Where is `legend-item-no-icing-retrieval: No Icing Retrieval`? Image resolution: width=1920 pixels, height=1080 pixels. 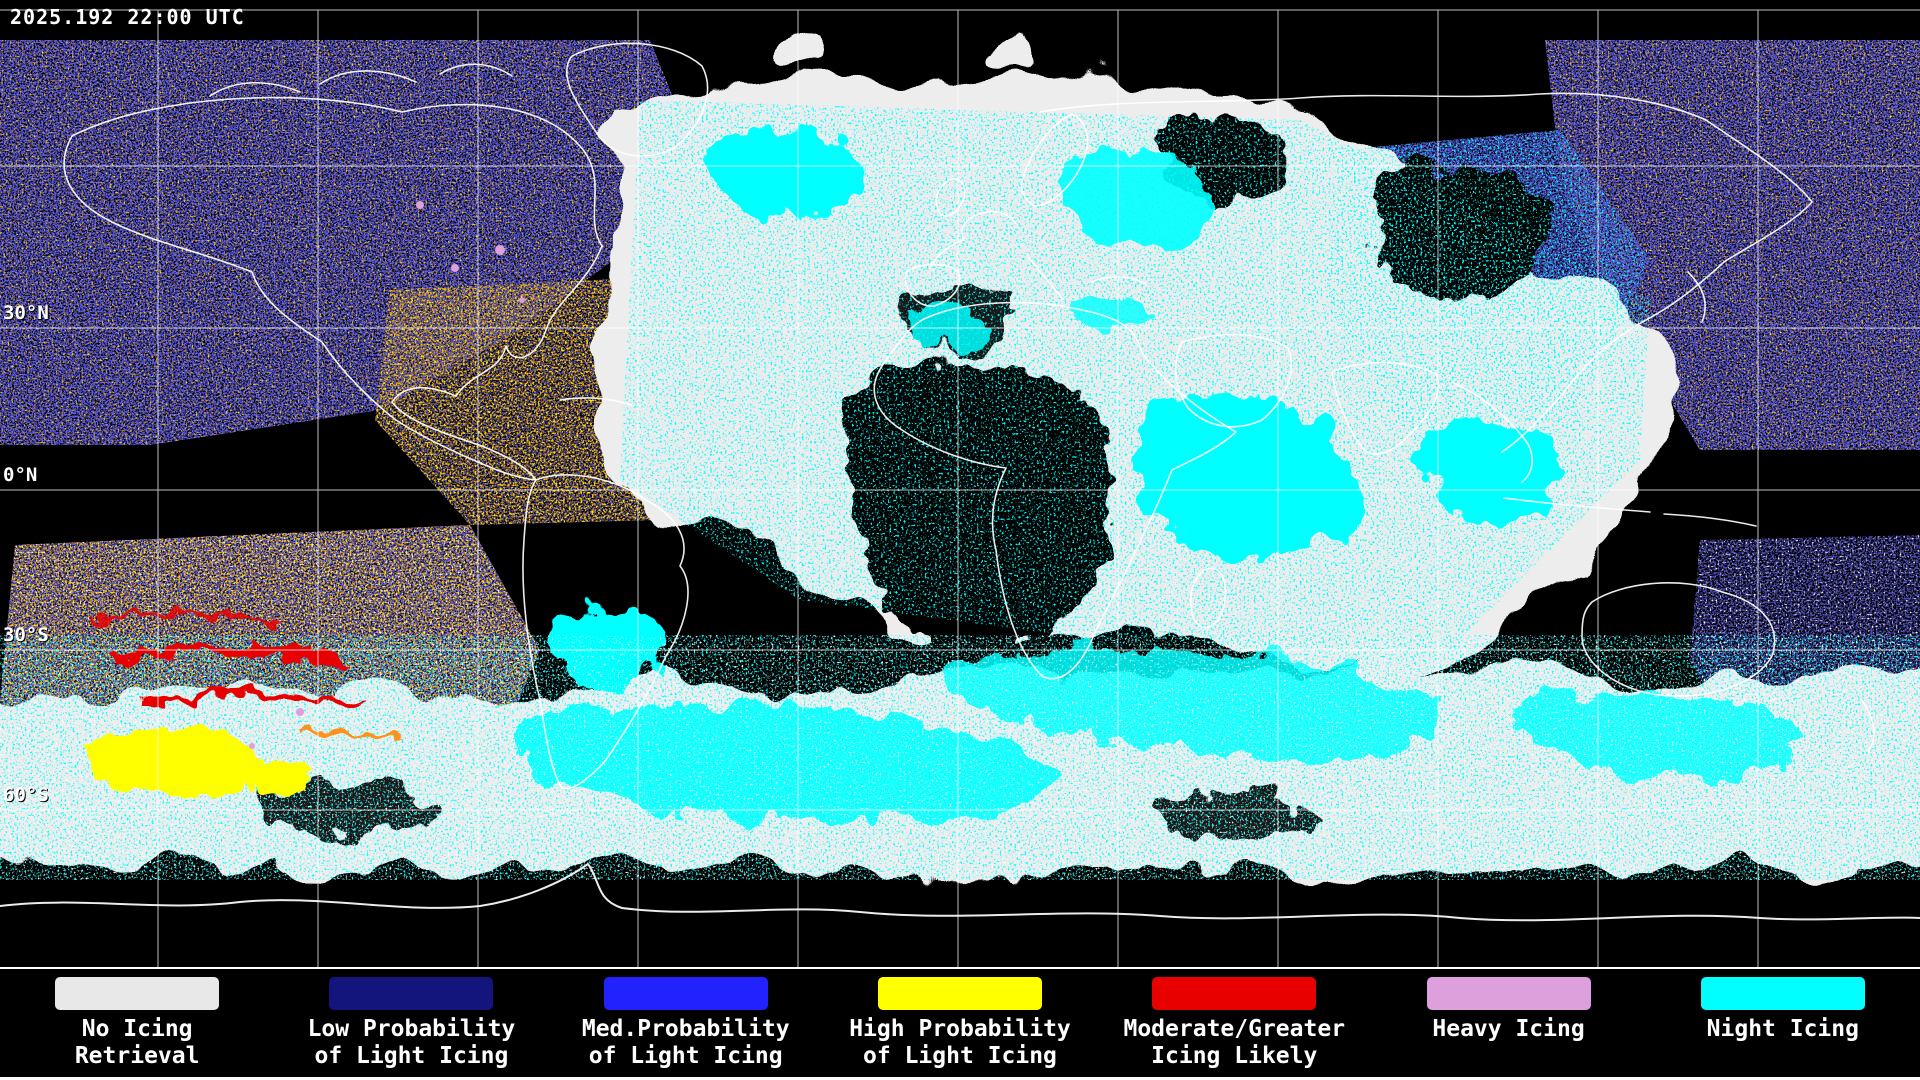
legend-item-no-icing-retrieval: No Icing Retrieval is located at coordinates (137, 1024).